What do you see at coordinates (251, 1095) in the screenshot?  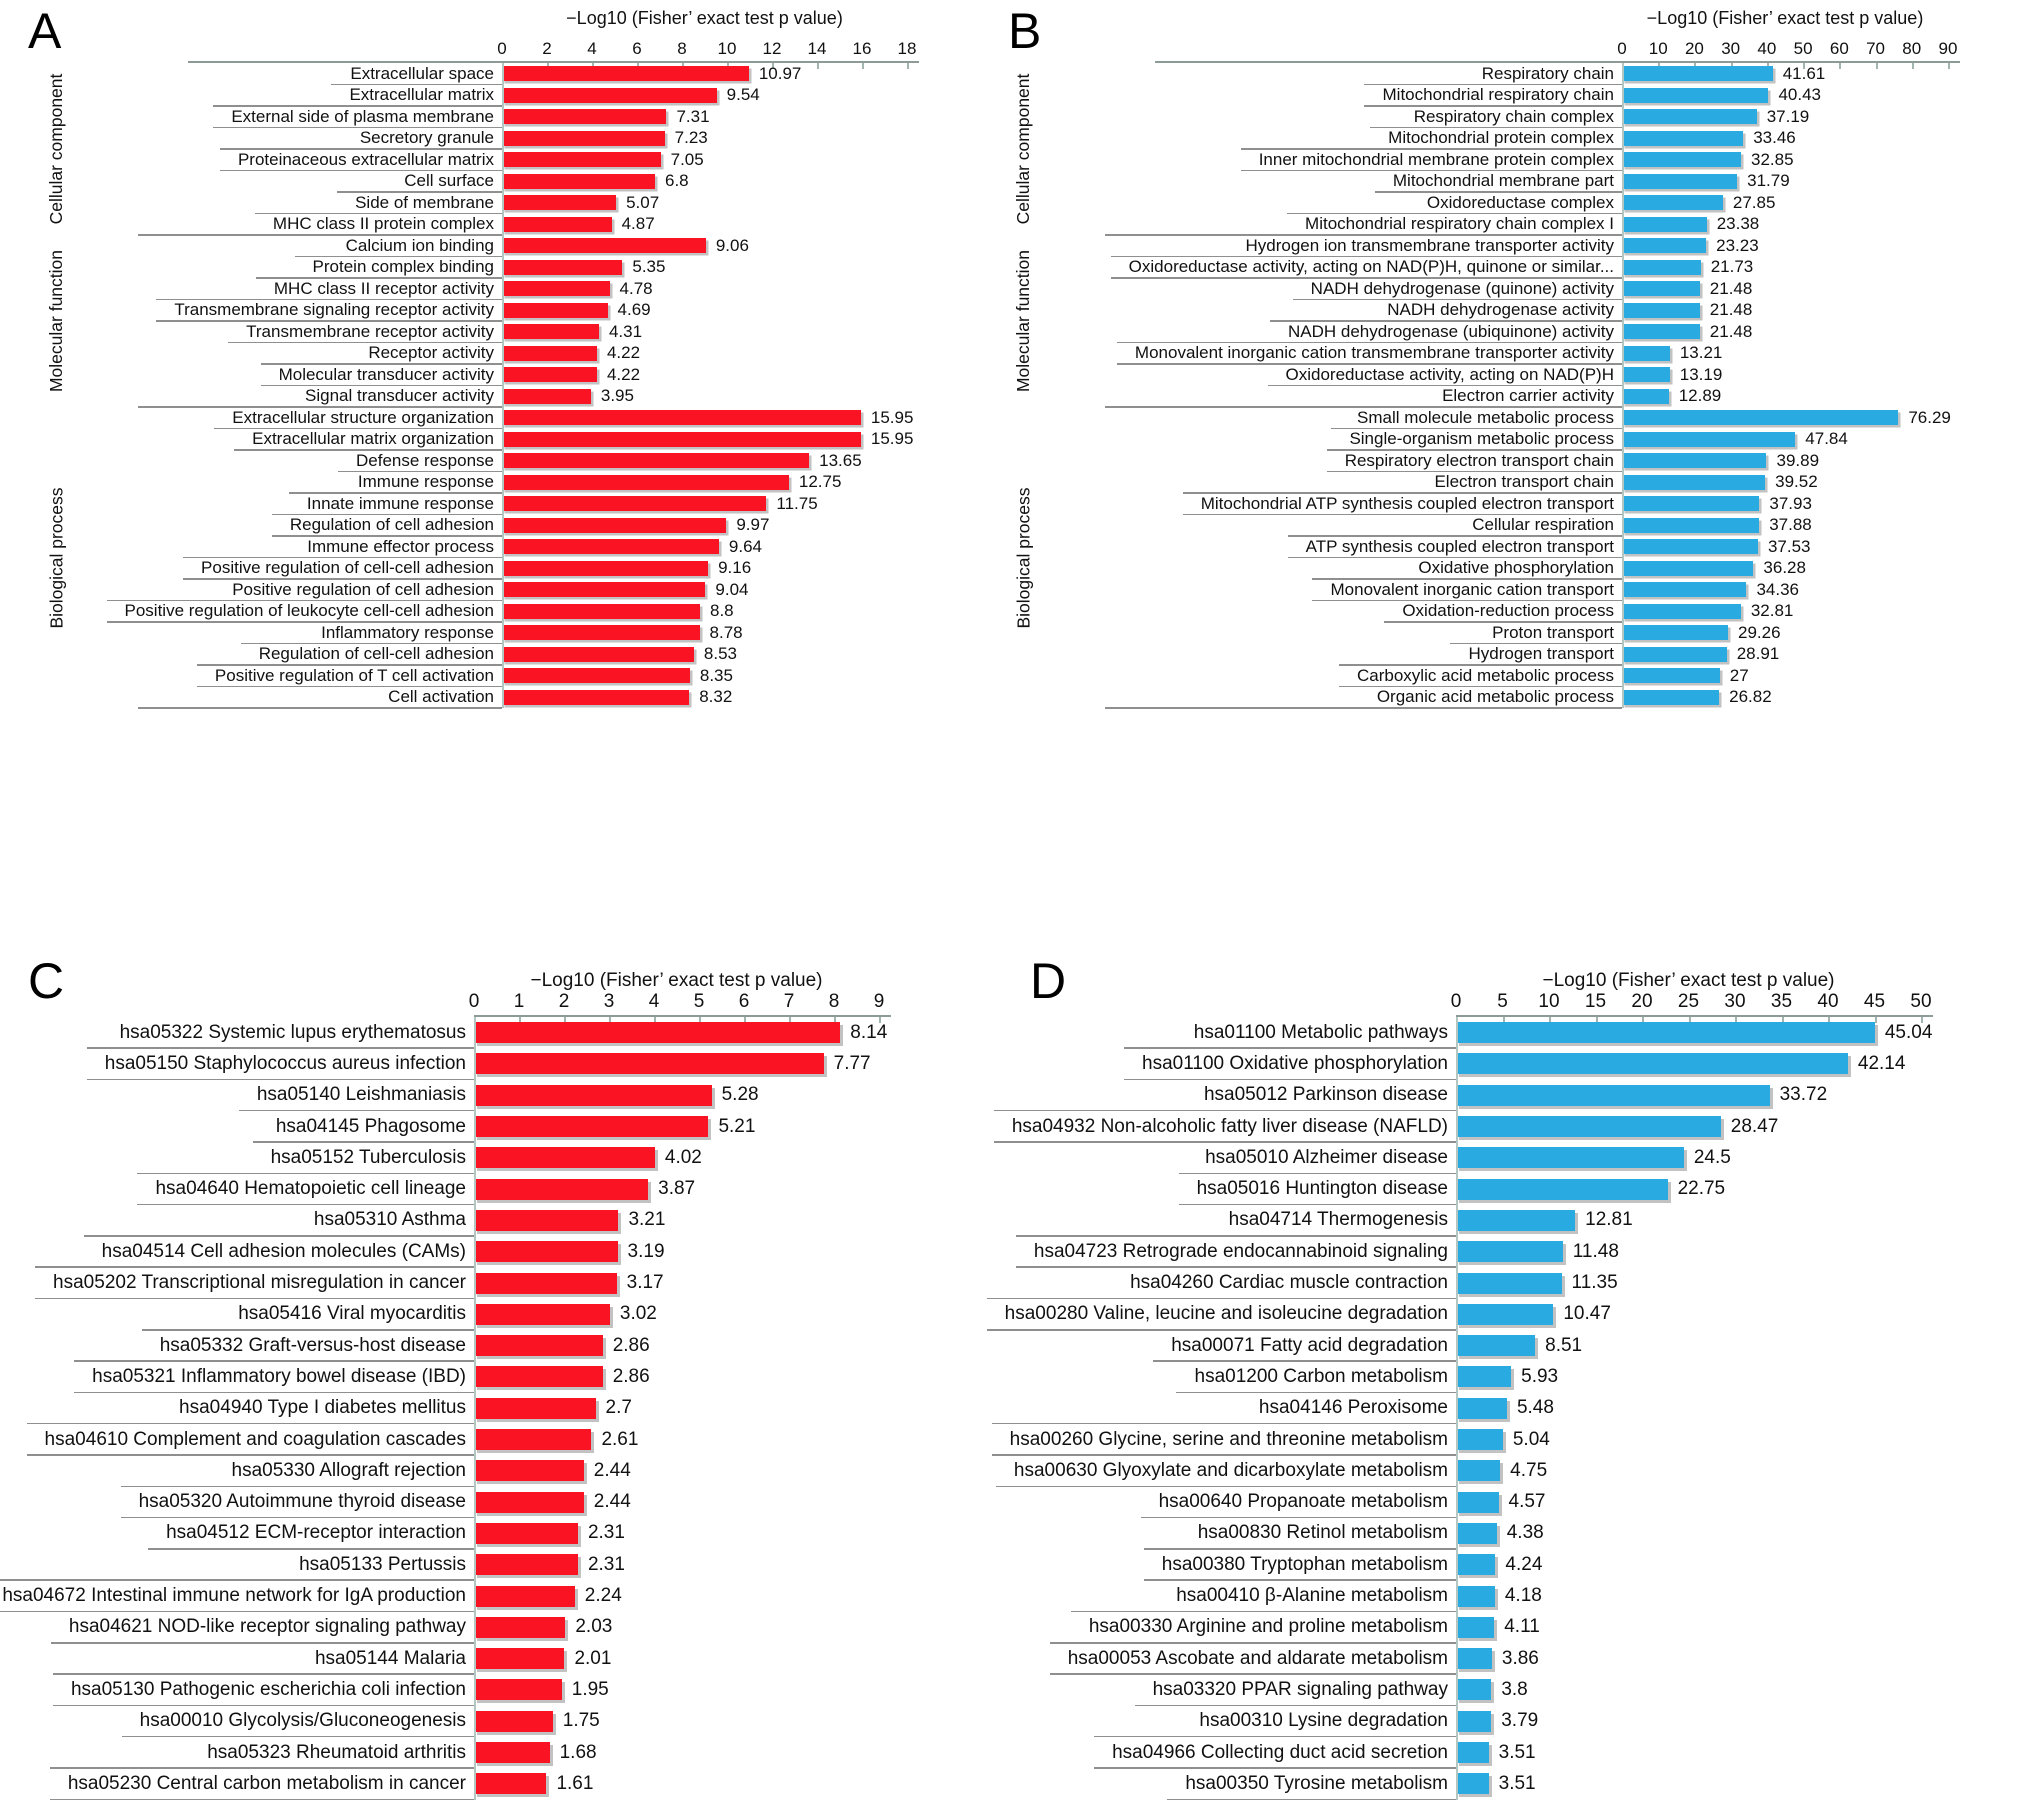 I see `category-label-cell: hsa05140 Leishmaniasis` at bounding box center [251, 1095].